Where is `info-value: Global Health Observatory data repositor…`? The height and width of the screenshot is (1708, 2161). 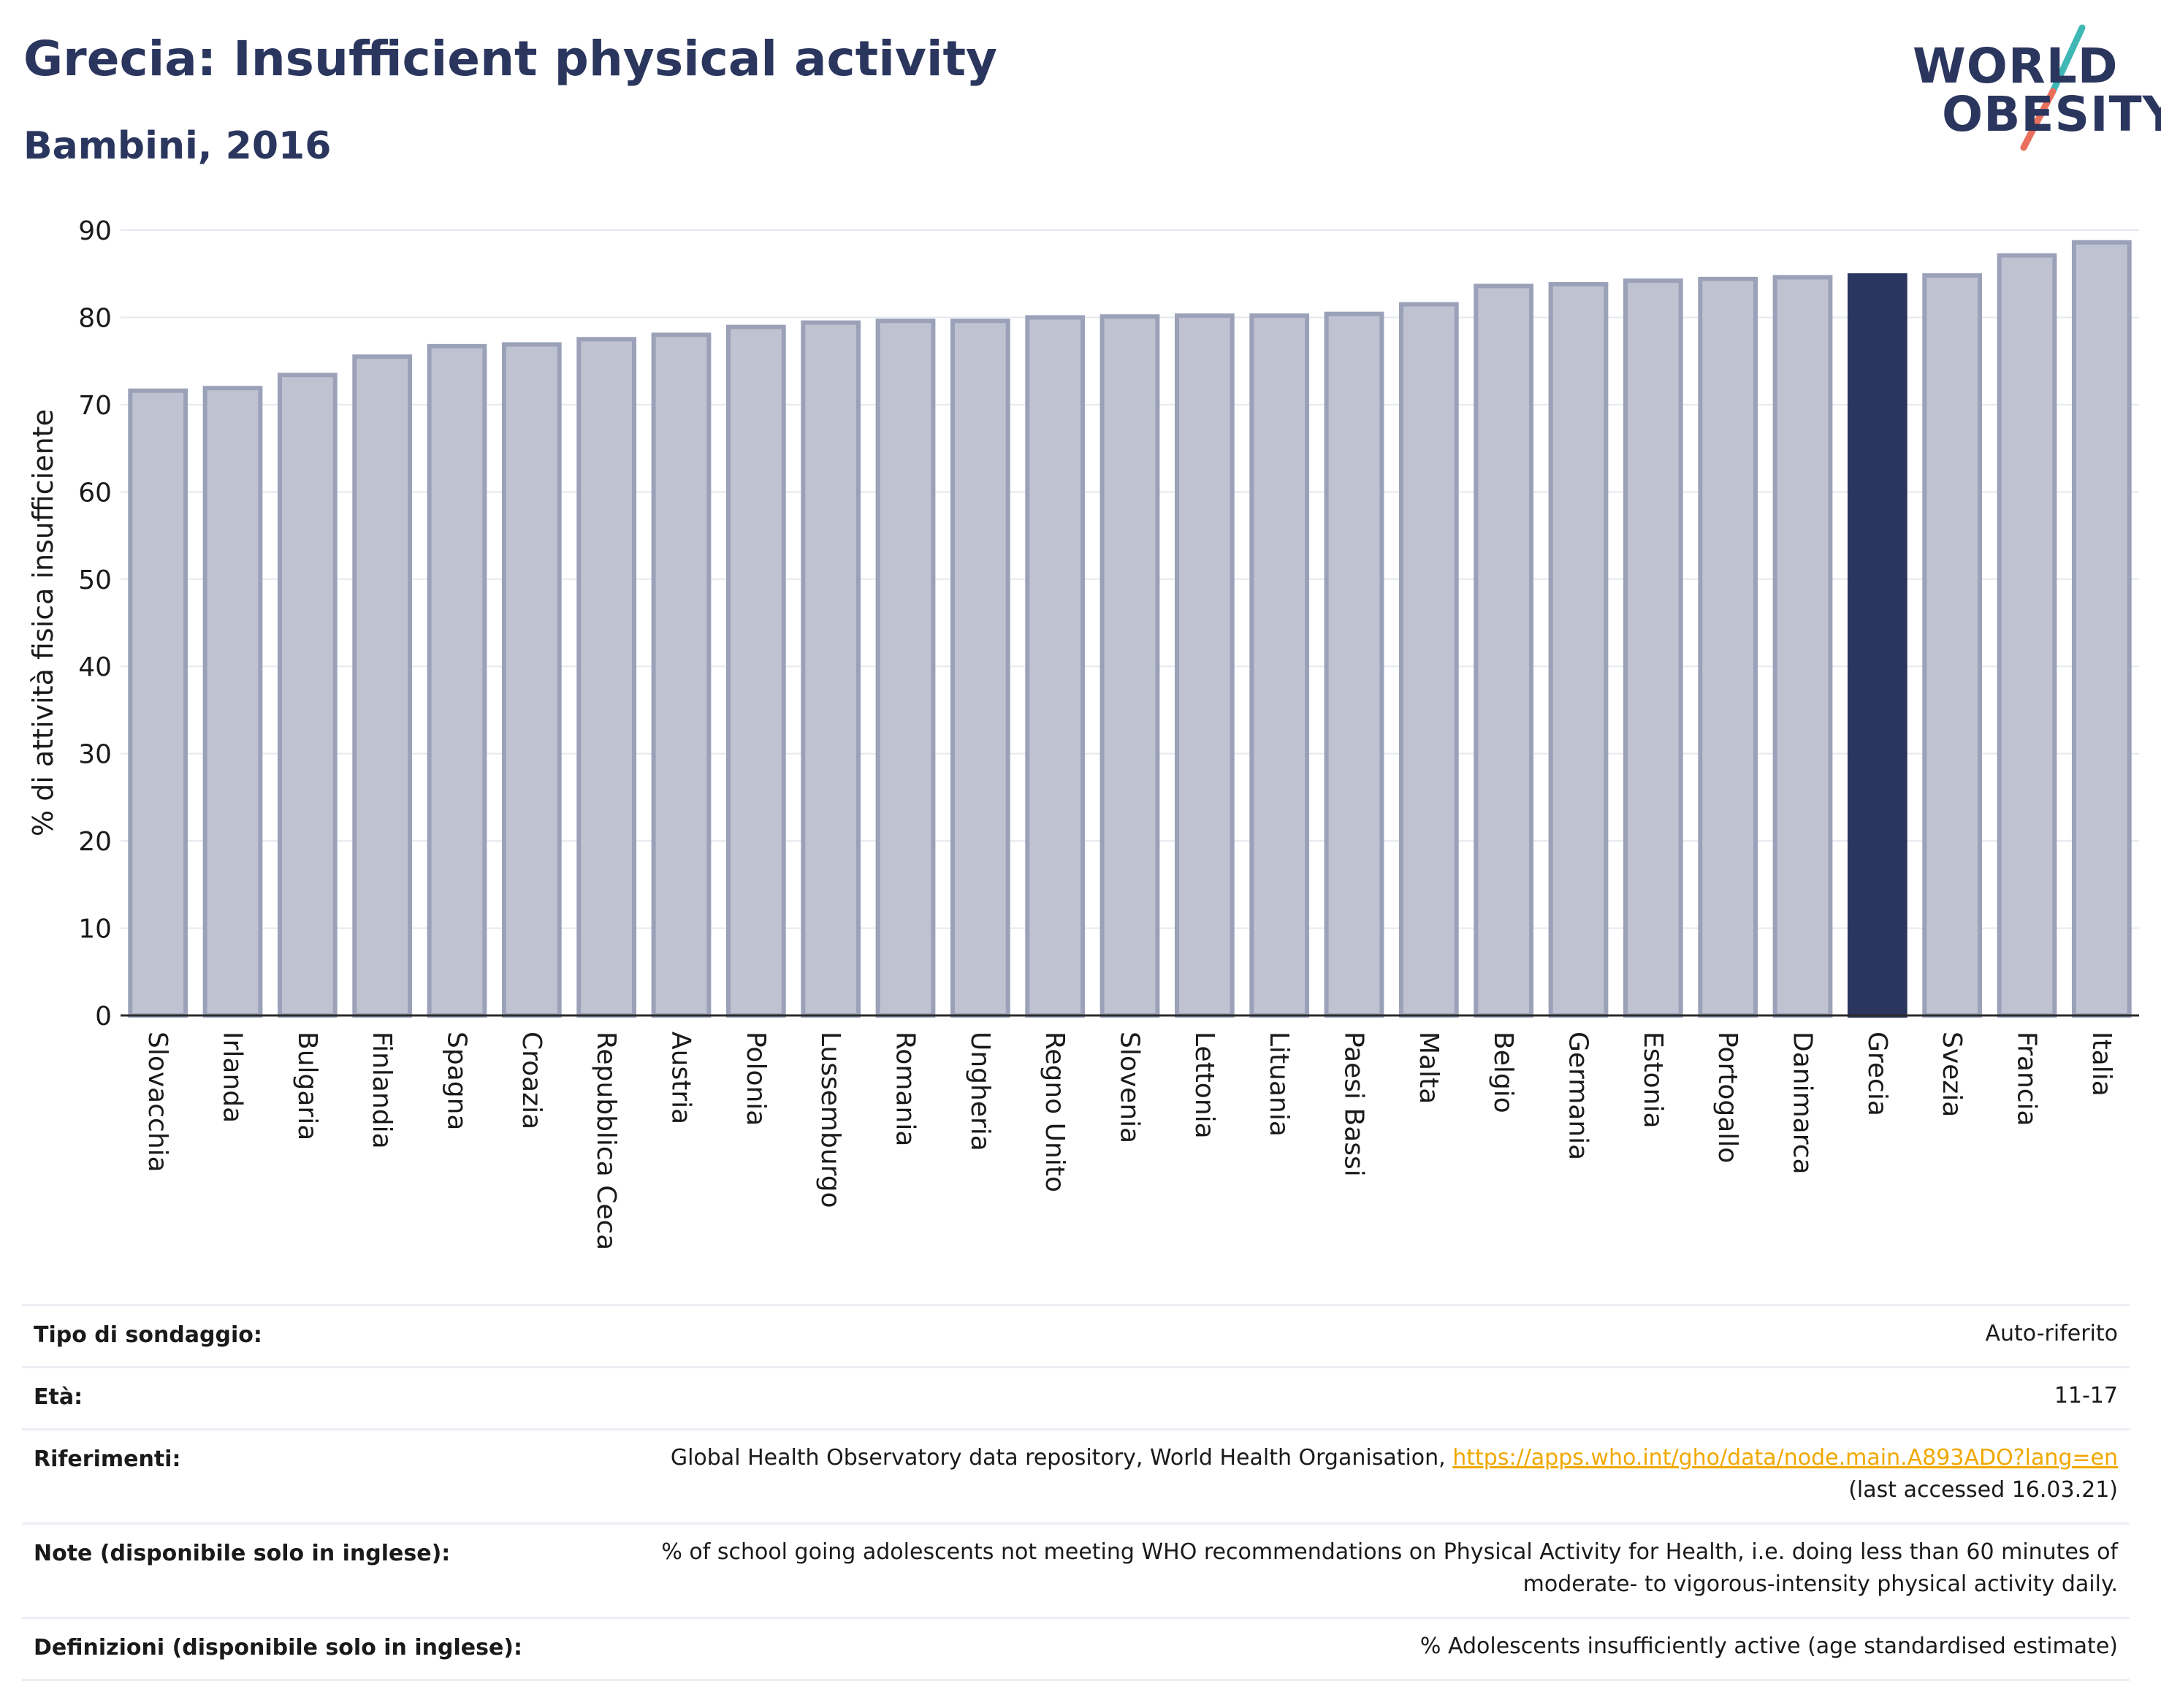
info-value: Global Health Observatory data repositor… is located at coordinates (1394, 1474).